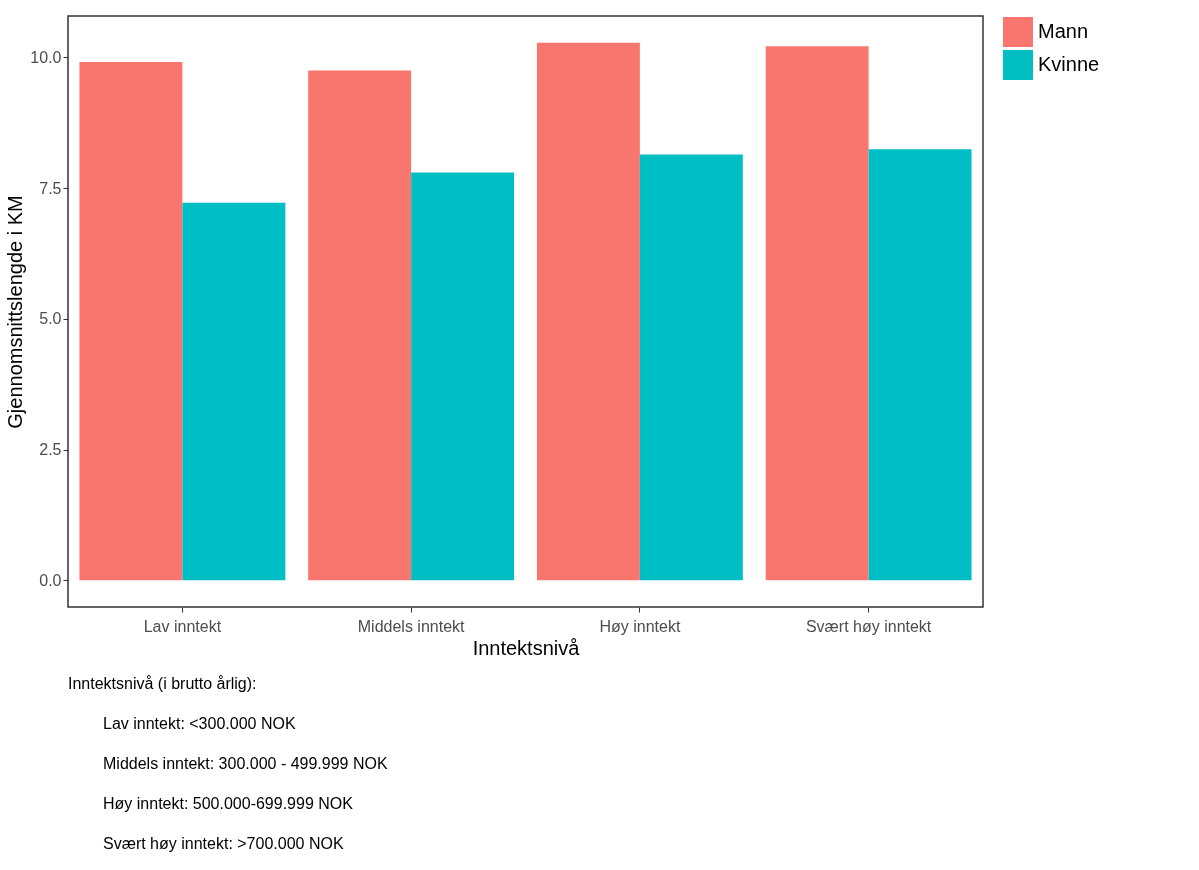  I want to click on x-tick-label: Middels inntekt, so click(411, 626).